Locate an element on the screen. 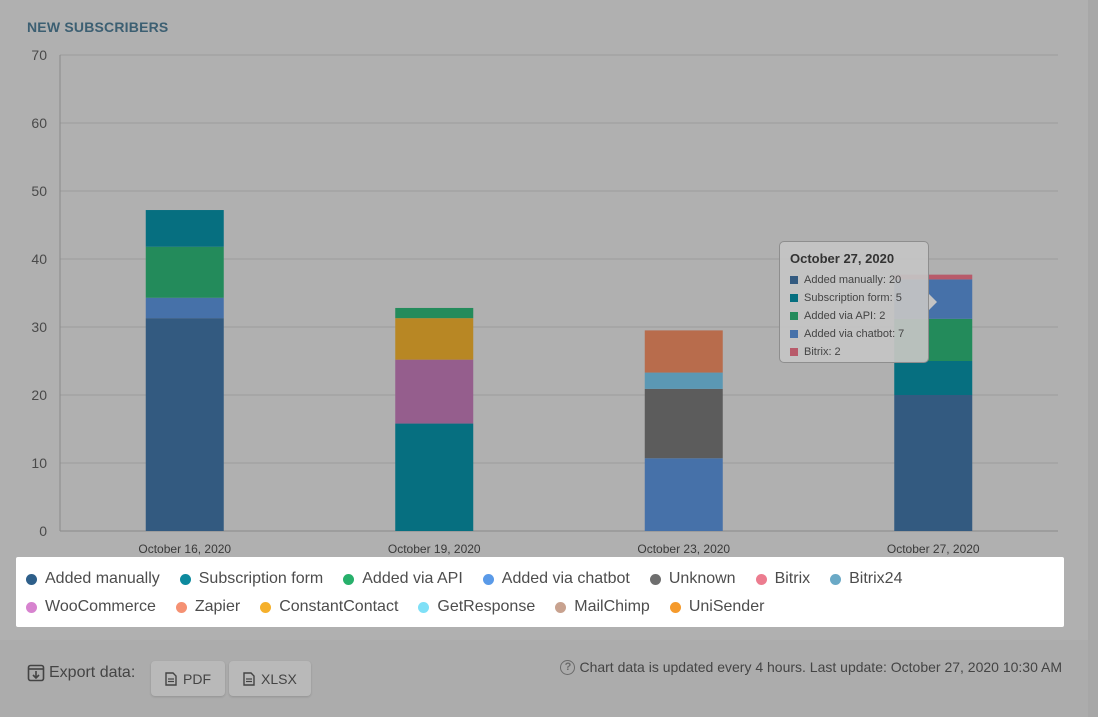 This screenshot has height=717, width=1098. x-tick-label: October 23, 2020 is located at coordinates (683, 549).